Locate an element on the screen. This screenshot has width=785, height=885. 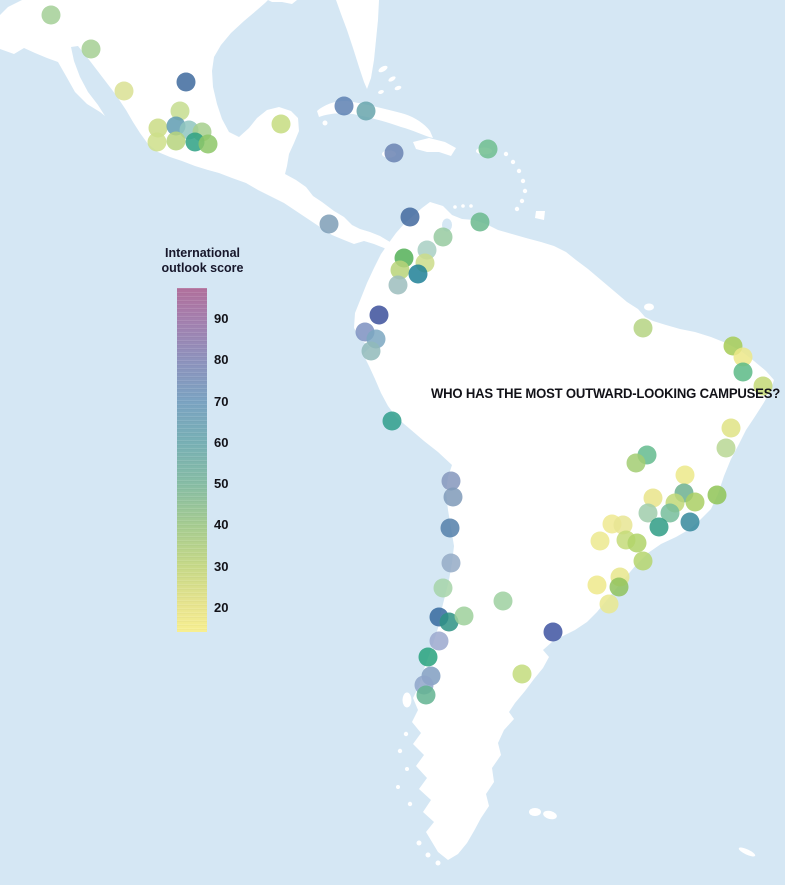
abc-islands is located at coordinates (463, 206).